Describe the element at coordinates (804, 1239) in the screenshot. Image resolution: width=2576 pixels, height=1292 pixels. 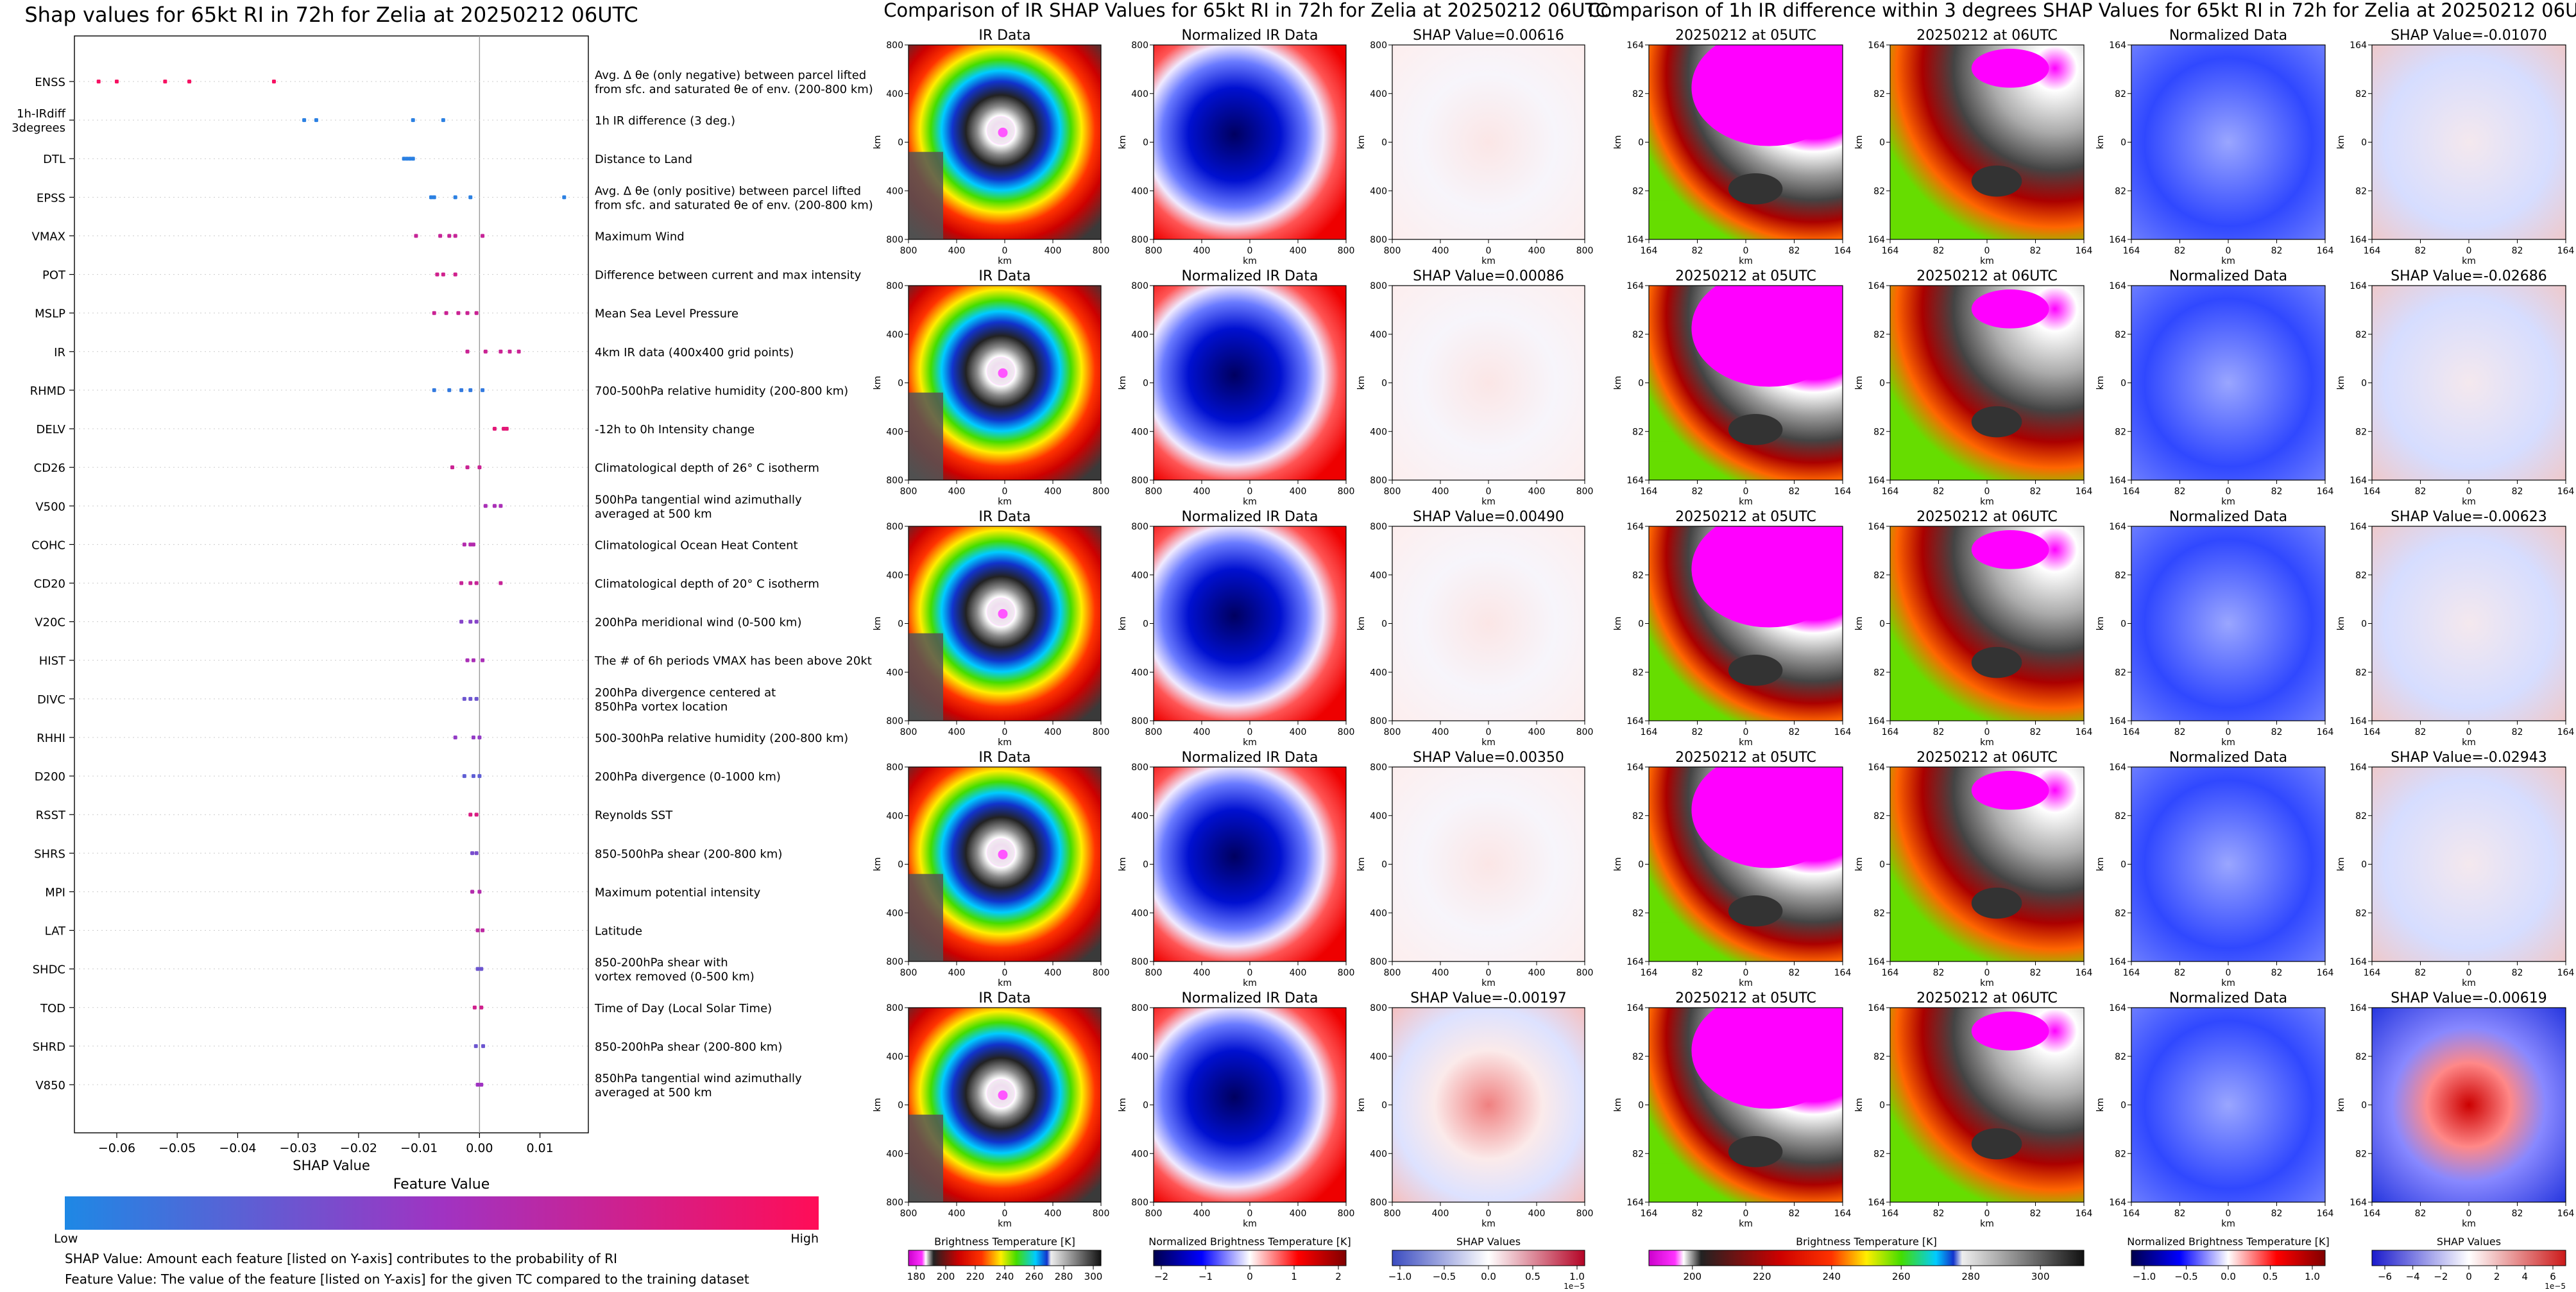
I see `colorbar-high-label: High` at that location.